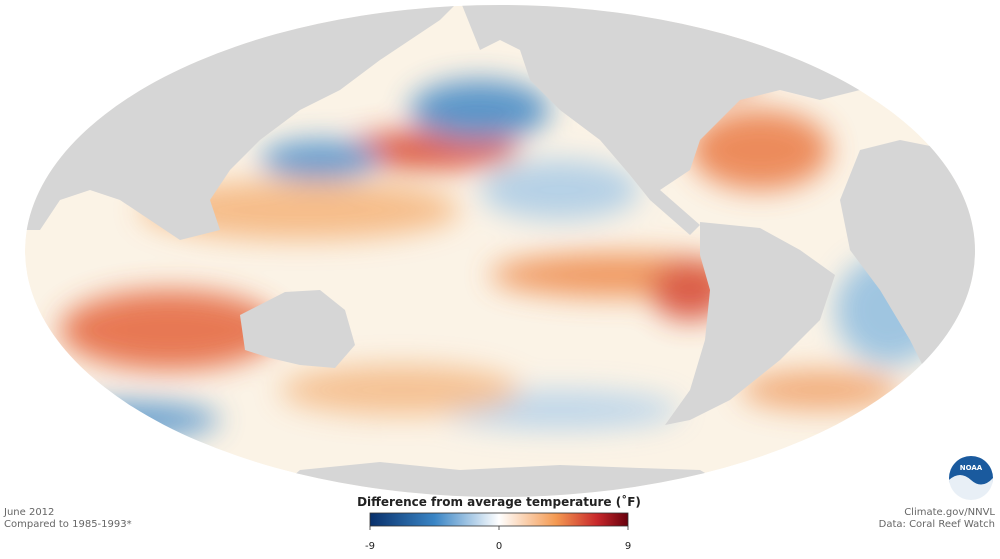 This screenshot has height=559, width=1000. What do you see at coordinates (28, 512) in the screenshot?
I see `date: June 2012` at bounding box center [28, 512].